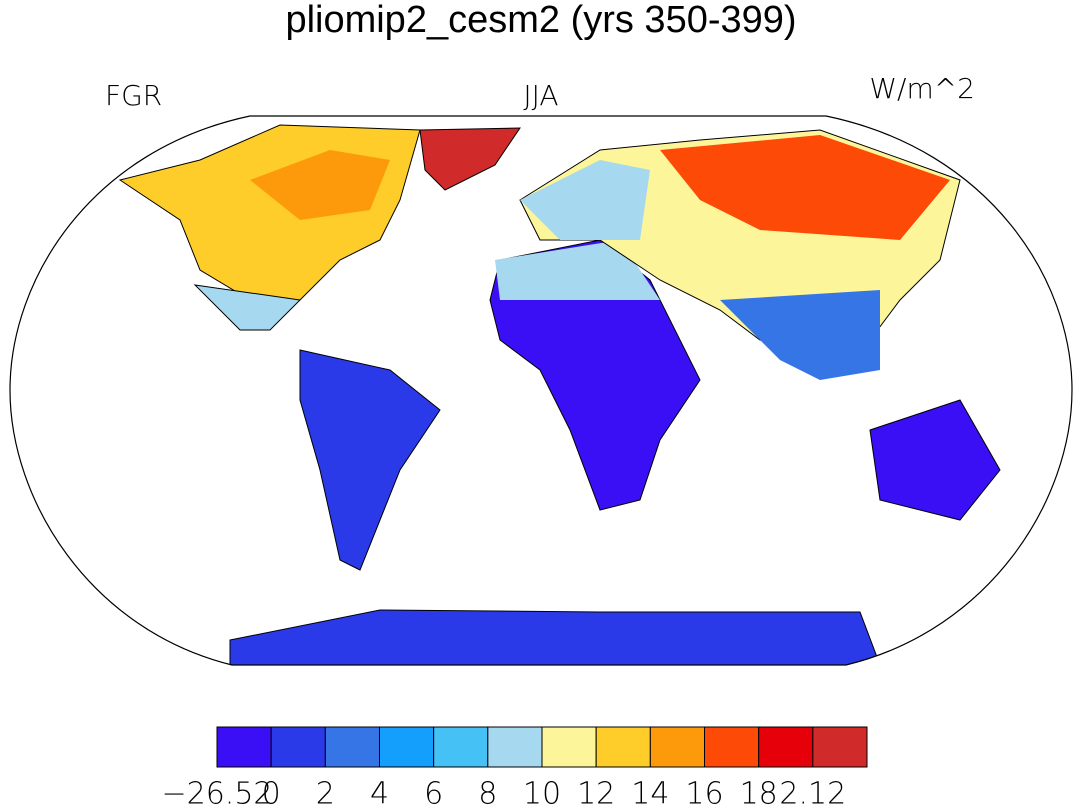 The width and height of the screenshot is (1082, 812). I want to click on north-america-core, so click(320, 185).